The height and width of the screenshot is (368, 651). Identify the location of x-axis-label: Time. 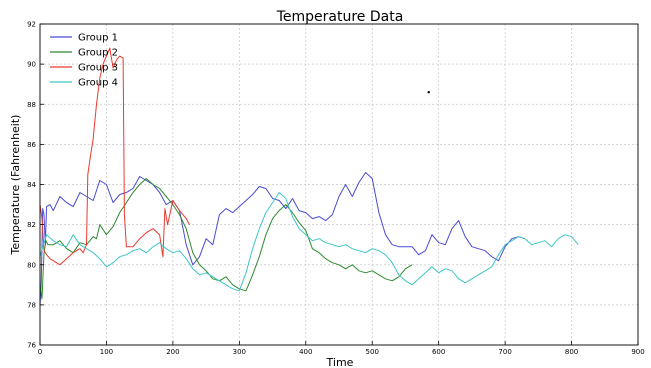
(340, 362).